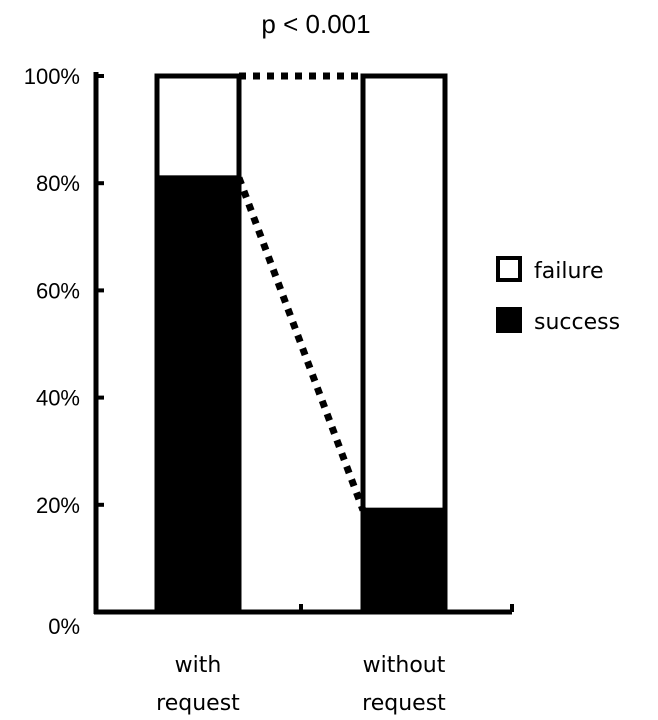 Image resolution: width=658 pixels, height=720 pixels. I want to click on legend: failure success, so click(558, 295).